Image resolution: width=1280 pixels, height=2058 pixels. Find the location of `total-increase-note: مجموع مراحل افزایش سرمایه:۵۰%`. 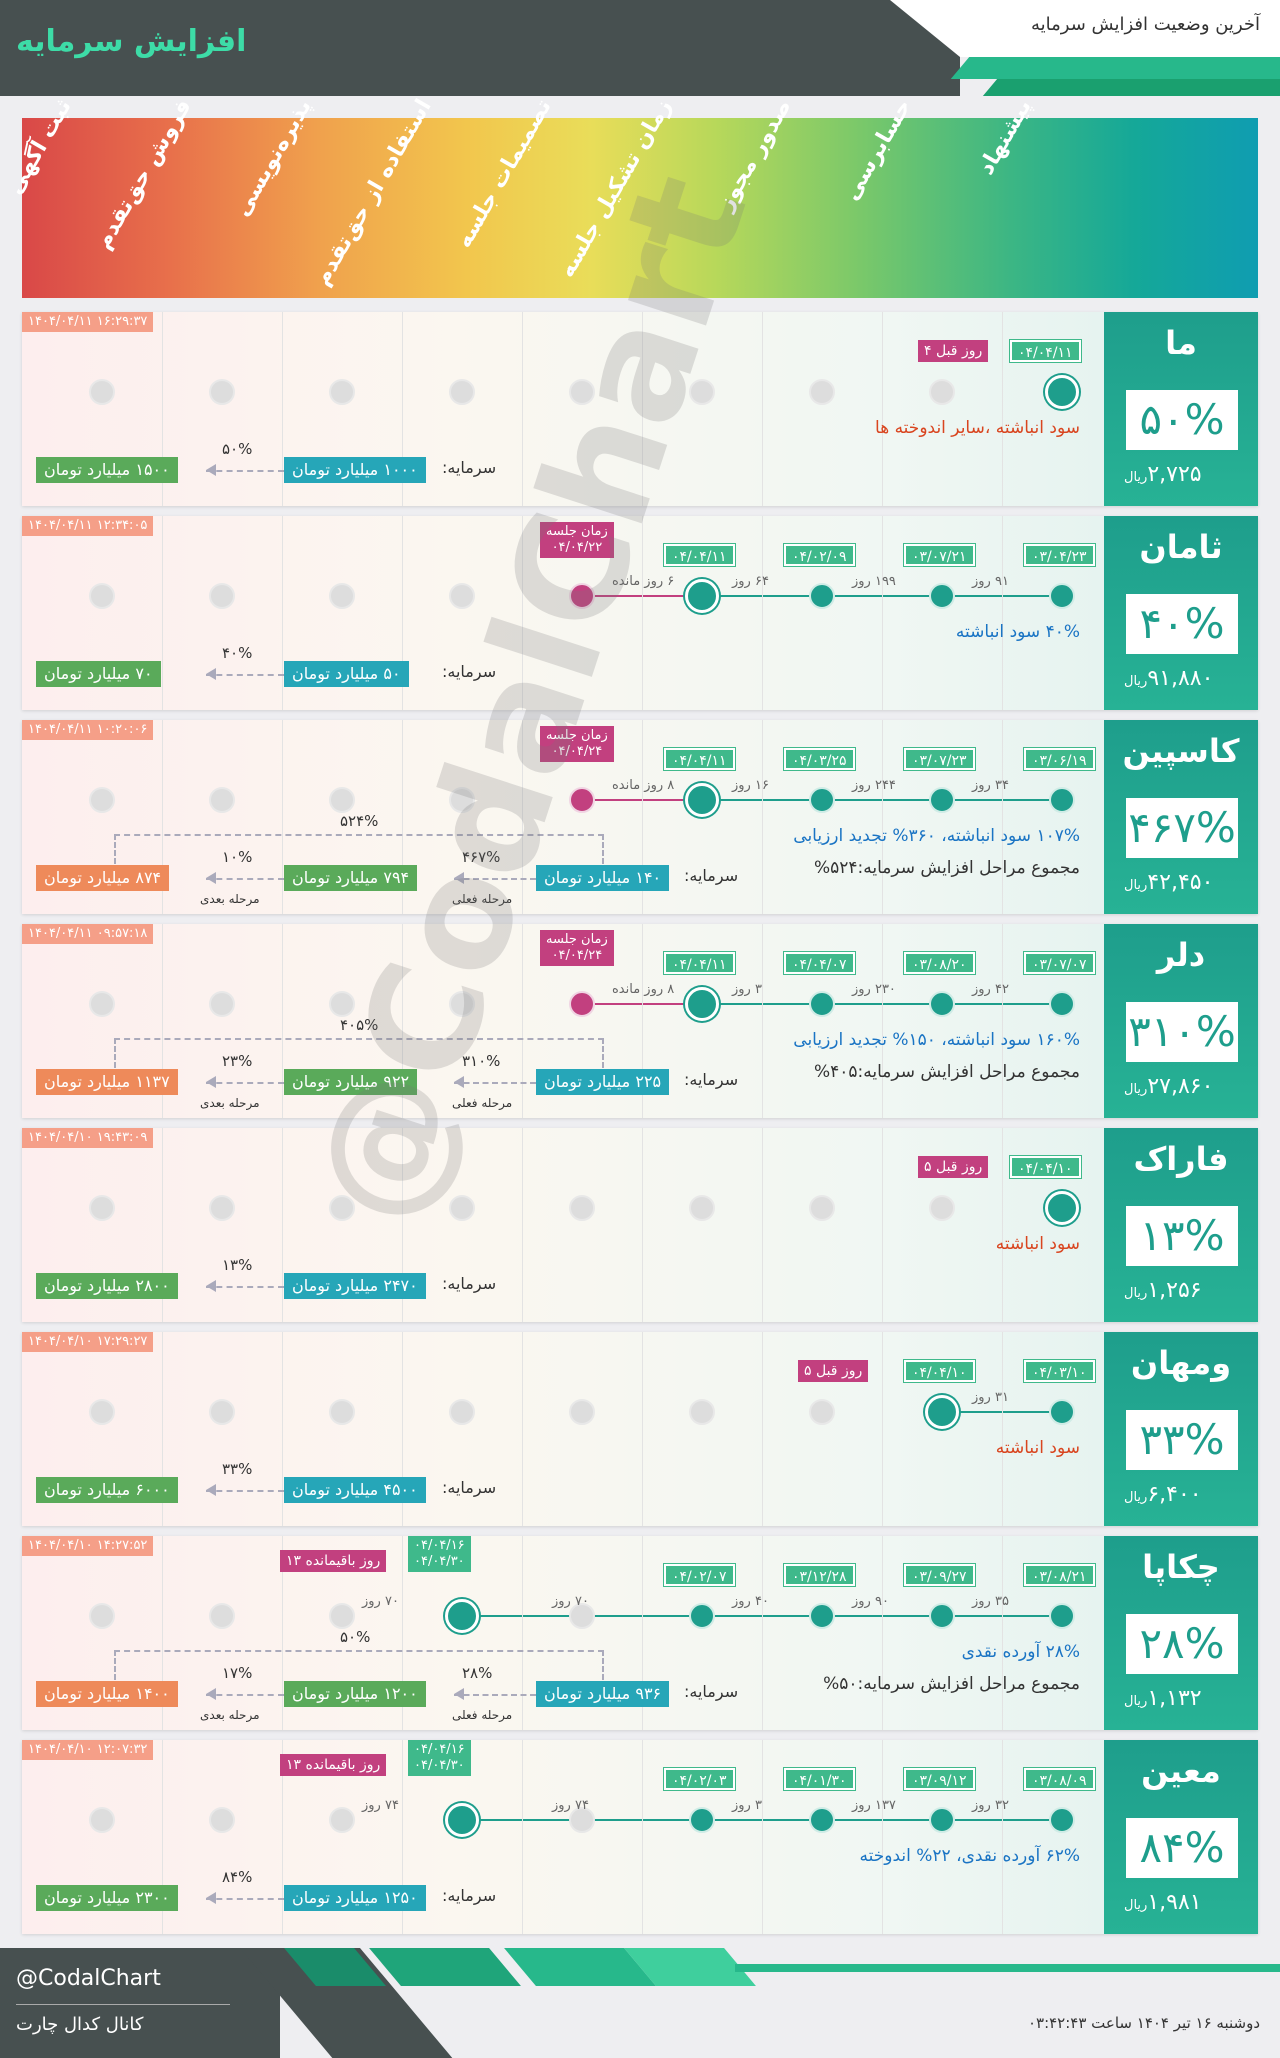

total-increase-note: مجموع مراحل افزایش سرمایه:۵۰% is located at coordinates (951, 1684).